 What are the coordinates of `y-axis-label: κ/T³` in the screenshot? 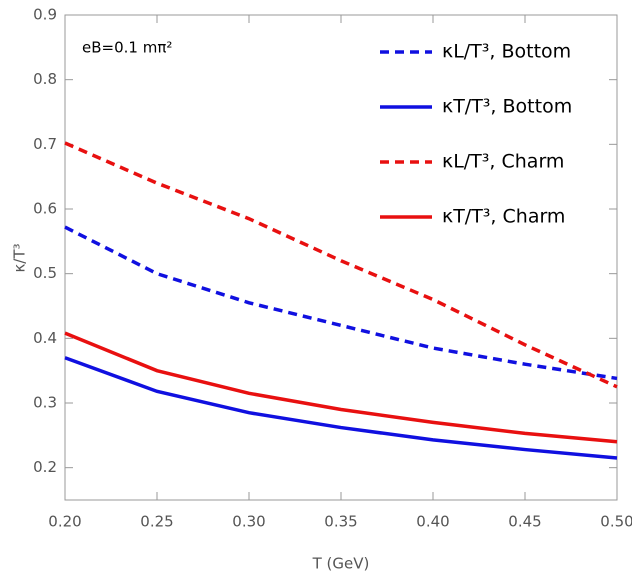 It's located at (20, 257).